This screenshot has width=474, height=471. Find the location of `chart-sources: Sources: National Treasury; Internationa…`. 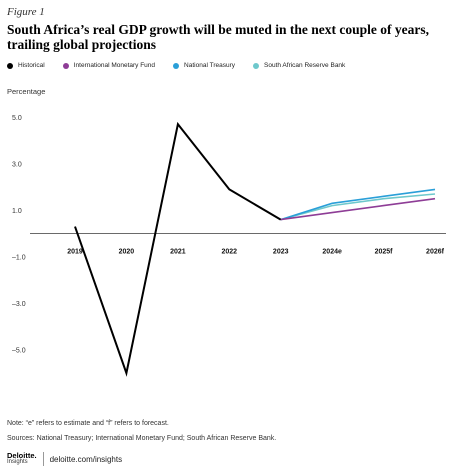

chart-sources: Sources: National Treasury; Internationa… is located at coordinates (142, 438).